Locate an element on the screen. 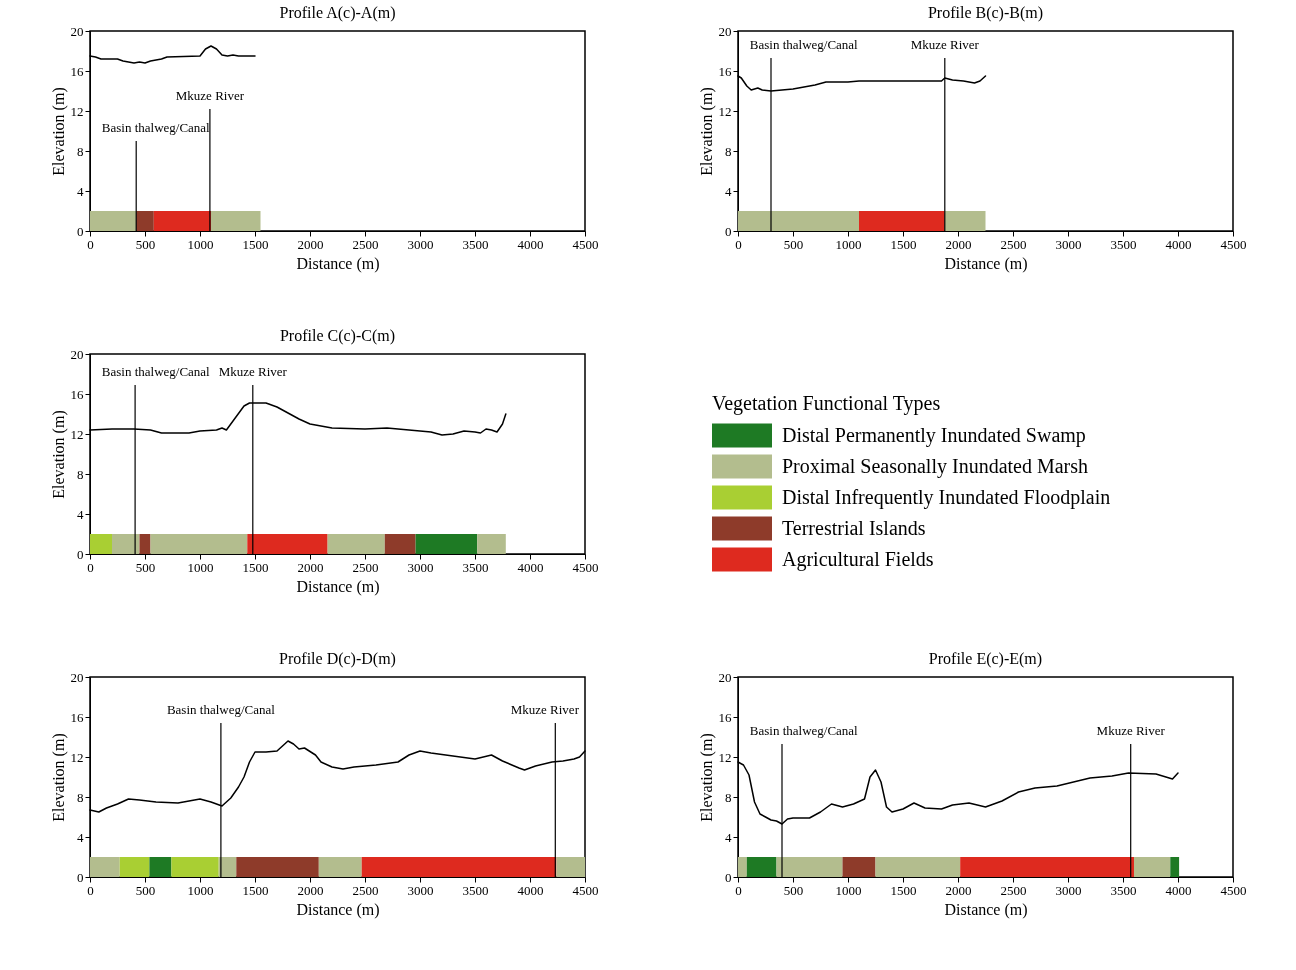 The image size is (1296, 970). category-label: Distal Permanently Inundated Swamp is located at coordinates (934, 435).